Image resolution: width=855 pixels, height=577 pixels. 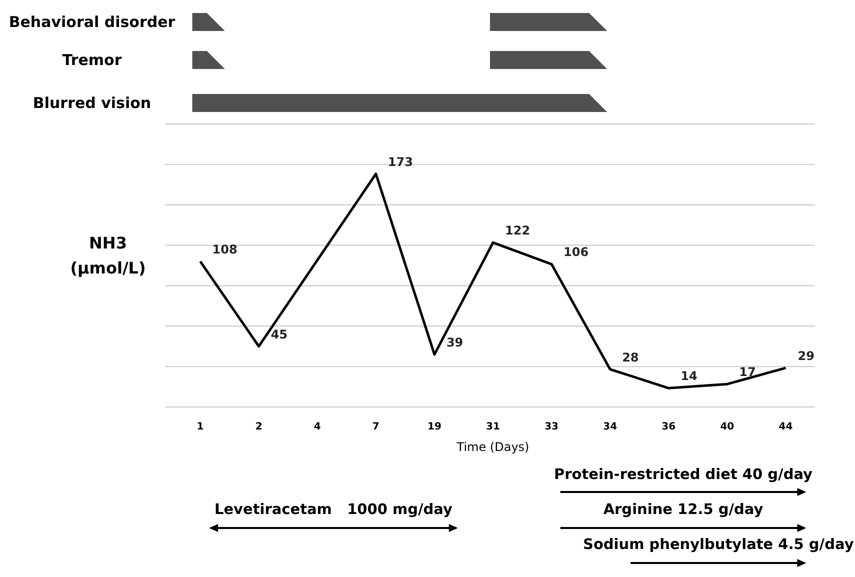 What do you see at coordinates (517, 231) in the screenshot?
I see `data-label: 122` at bounding box center [517, 231].